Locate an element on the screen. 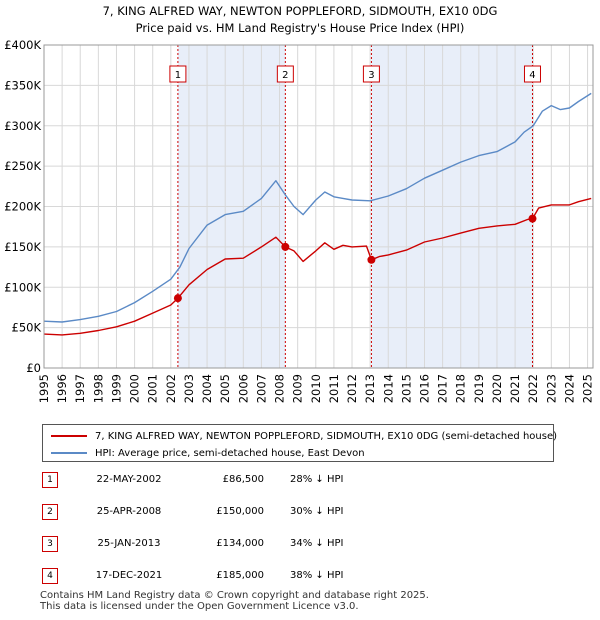 The width and height of the screenshot is (600, 620). sale-row: 2 25-APR-2008 £150,000 30% ↓ HPI is located at coordinates (302, 514).